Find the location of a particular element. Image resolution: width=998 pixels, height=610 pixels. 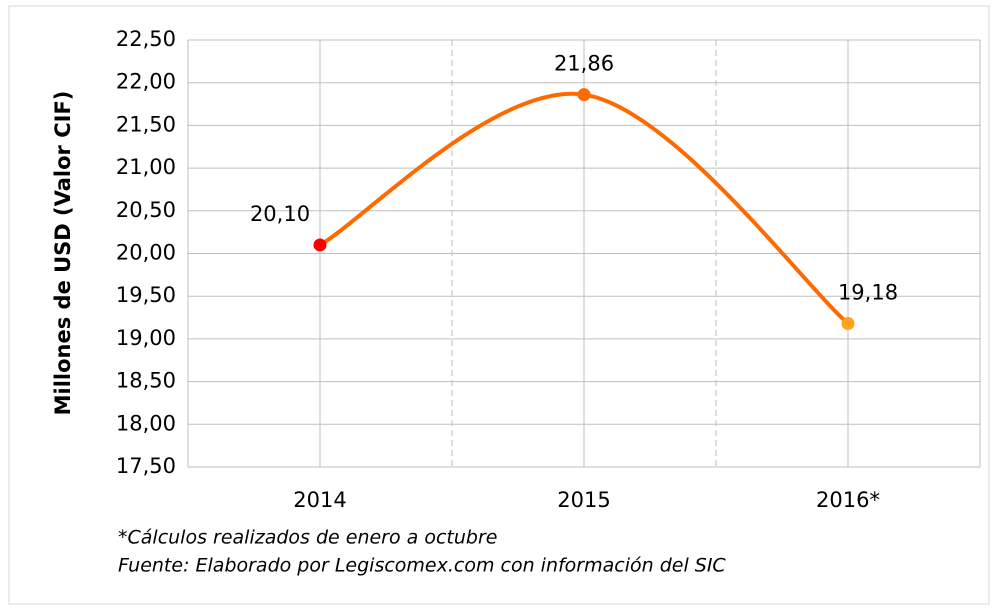

x-tick-label: 2015 is located at coordinates (583, 500).